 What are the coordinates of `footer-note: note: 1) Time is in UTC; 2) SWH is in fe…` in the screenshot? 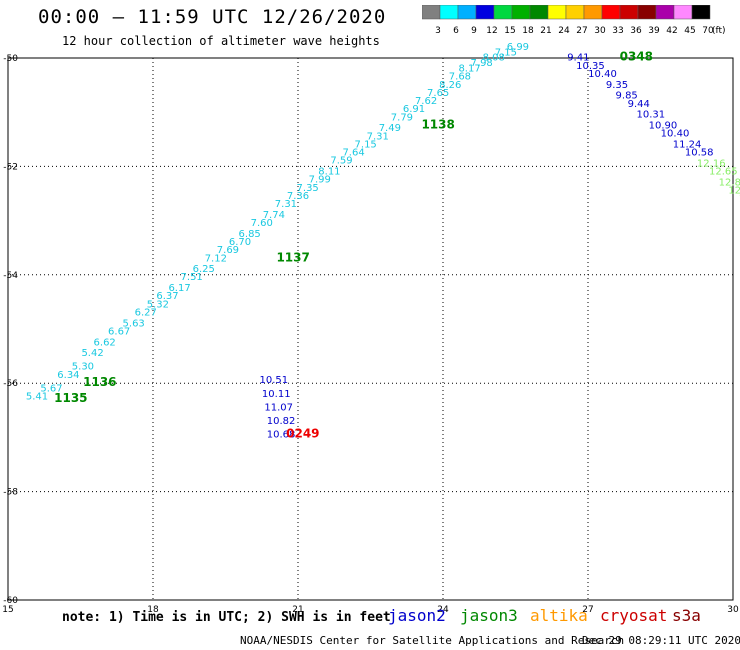 It's located at (226, 617).